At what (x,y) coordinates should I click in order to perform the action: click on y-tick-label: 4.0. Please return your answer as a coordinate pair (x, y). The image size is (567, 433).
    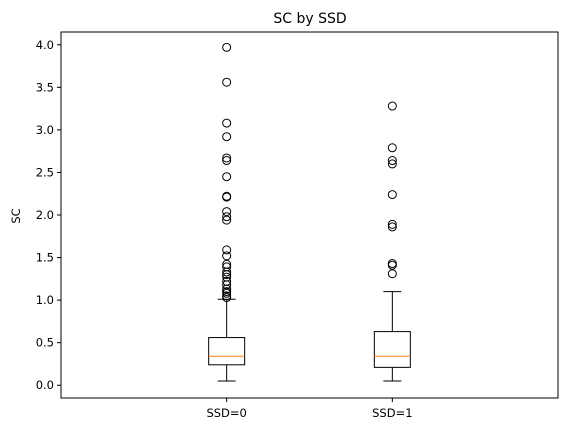
    Looking at the image, I should click on (45, 45).